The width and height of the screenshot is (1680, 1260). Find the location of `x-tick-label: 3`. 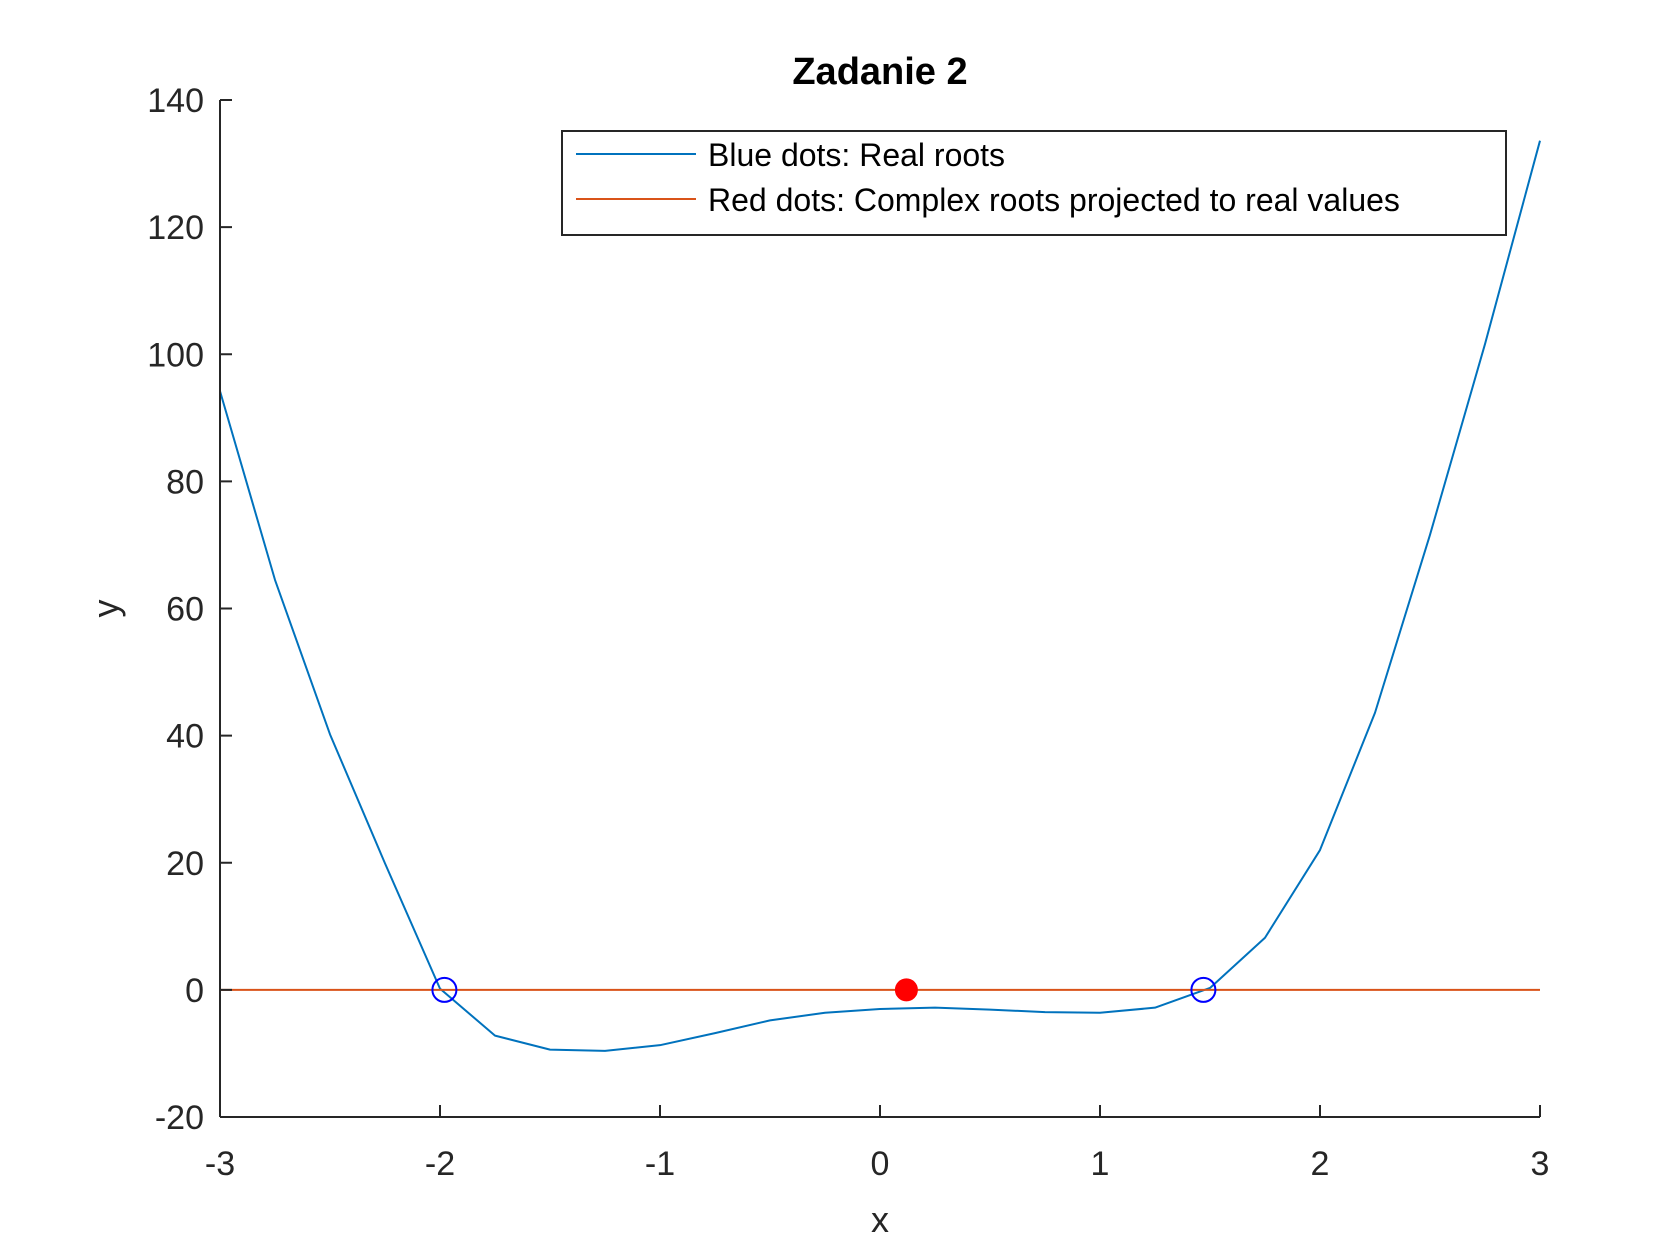

x-tick-label: 3 is located at coordinates (1540, 1164).